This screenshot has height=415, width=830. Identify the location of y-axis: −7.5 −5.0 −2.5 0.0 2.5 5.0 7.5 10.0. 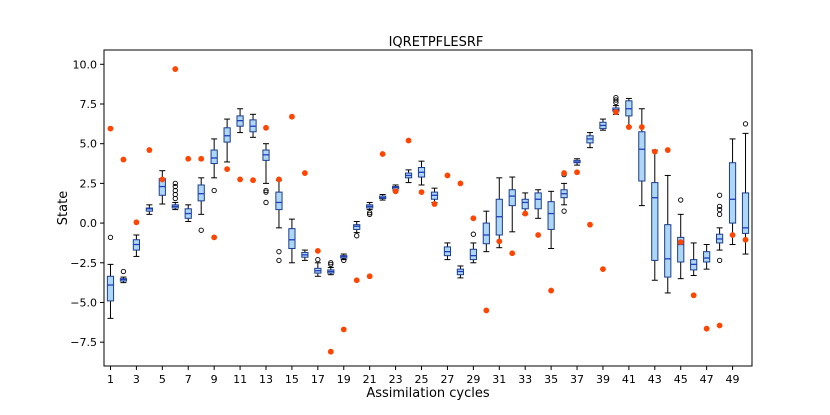
(87, 203).